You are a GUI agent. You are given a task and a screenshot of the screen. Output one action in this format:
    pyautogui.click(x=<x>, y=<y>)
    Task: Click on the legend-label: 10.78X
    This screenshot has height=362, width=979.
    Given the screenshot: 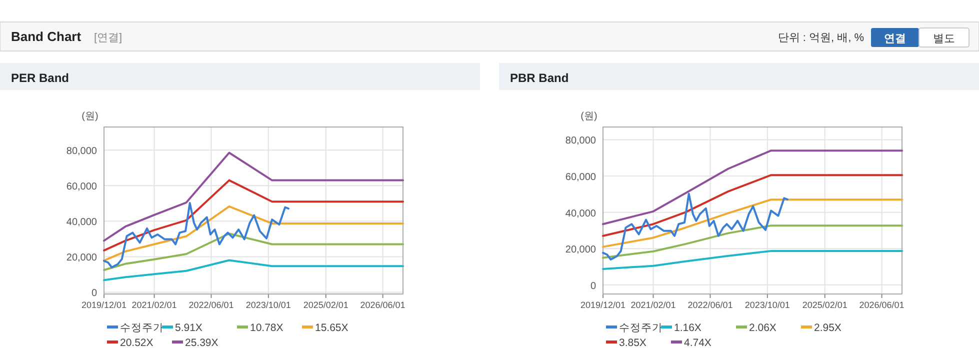 What is the action you would take?
    pyautogui.click(x=267, y=328)
    